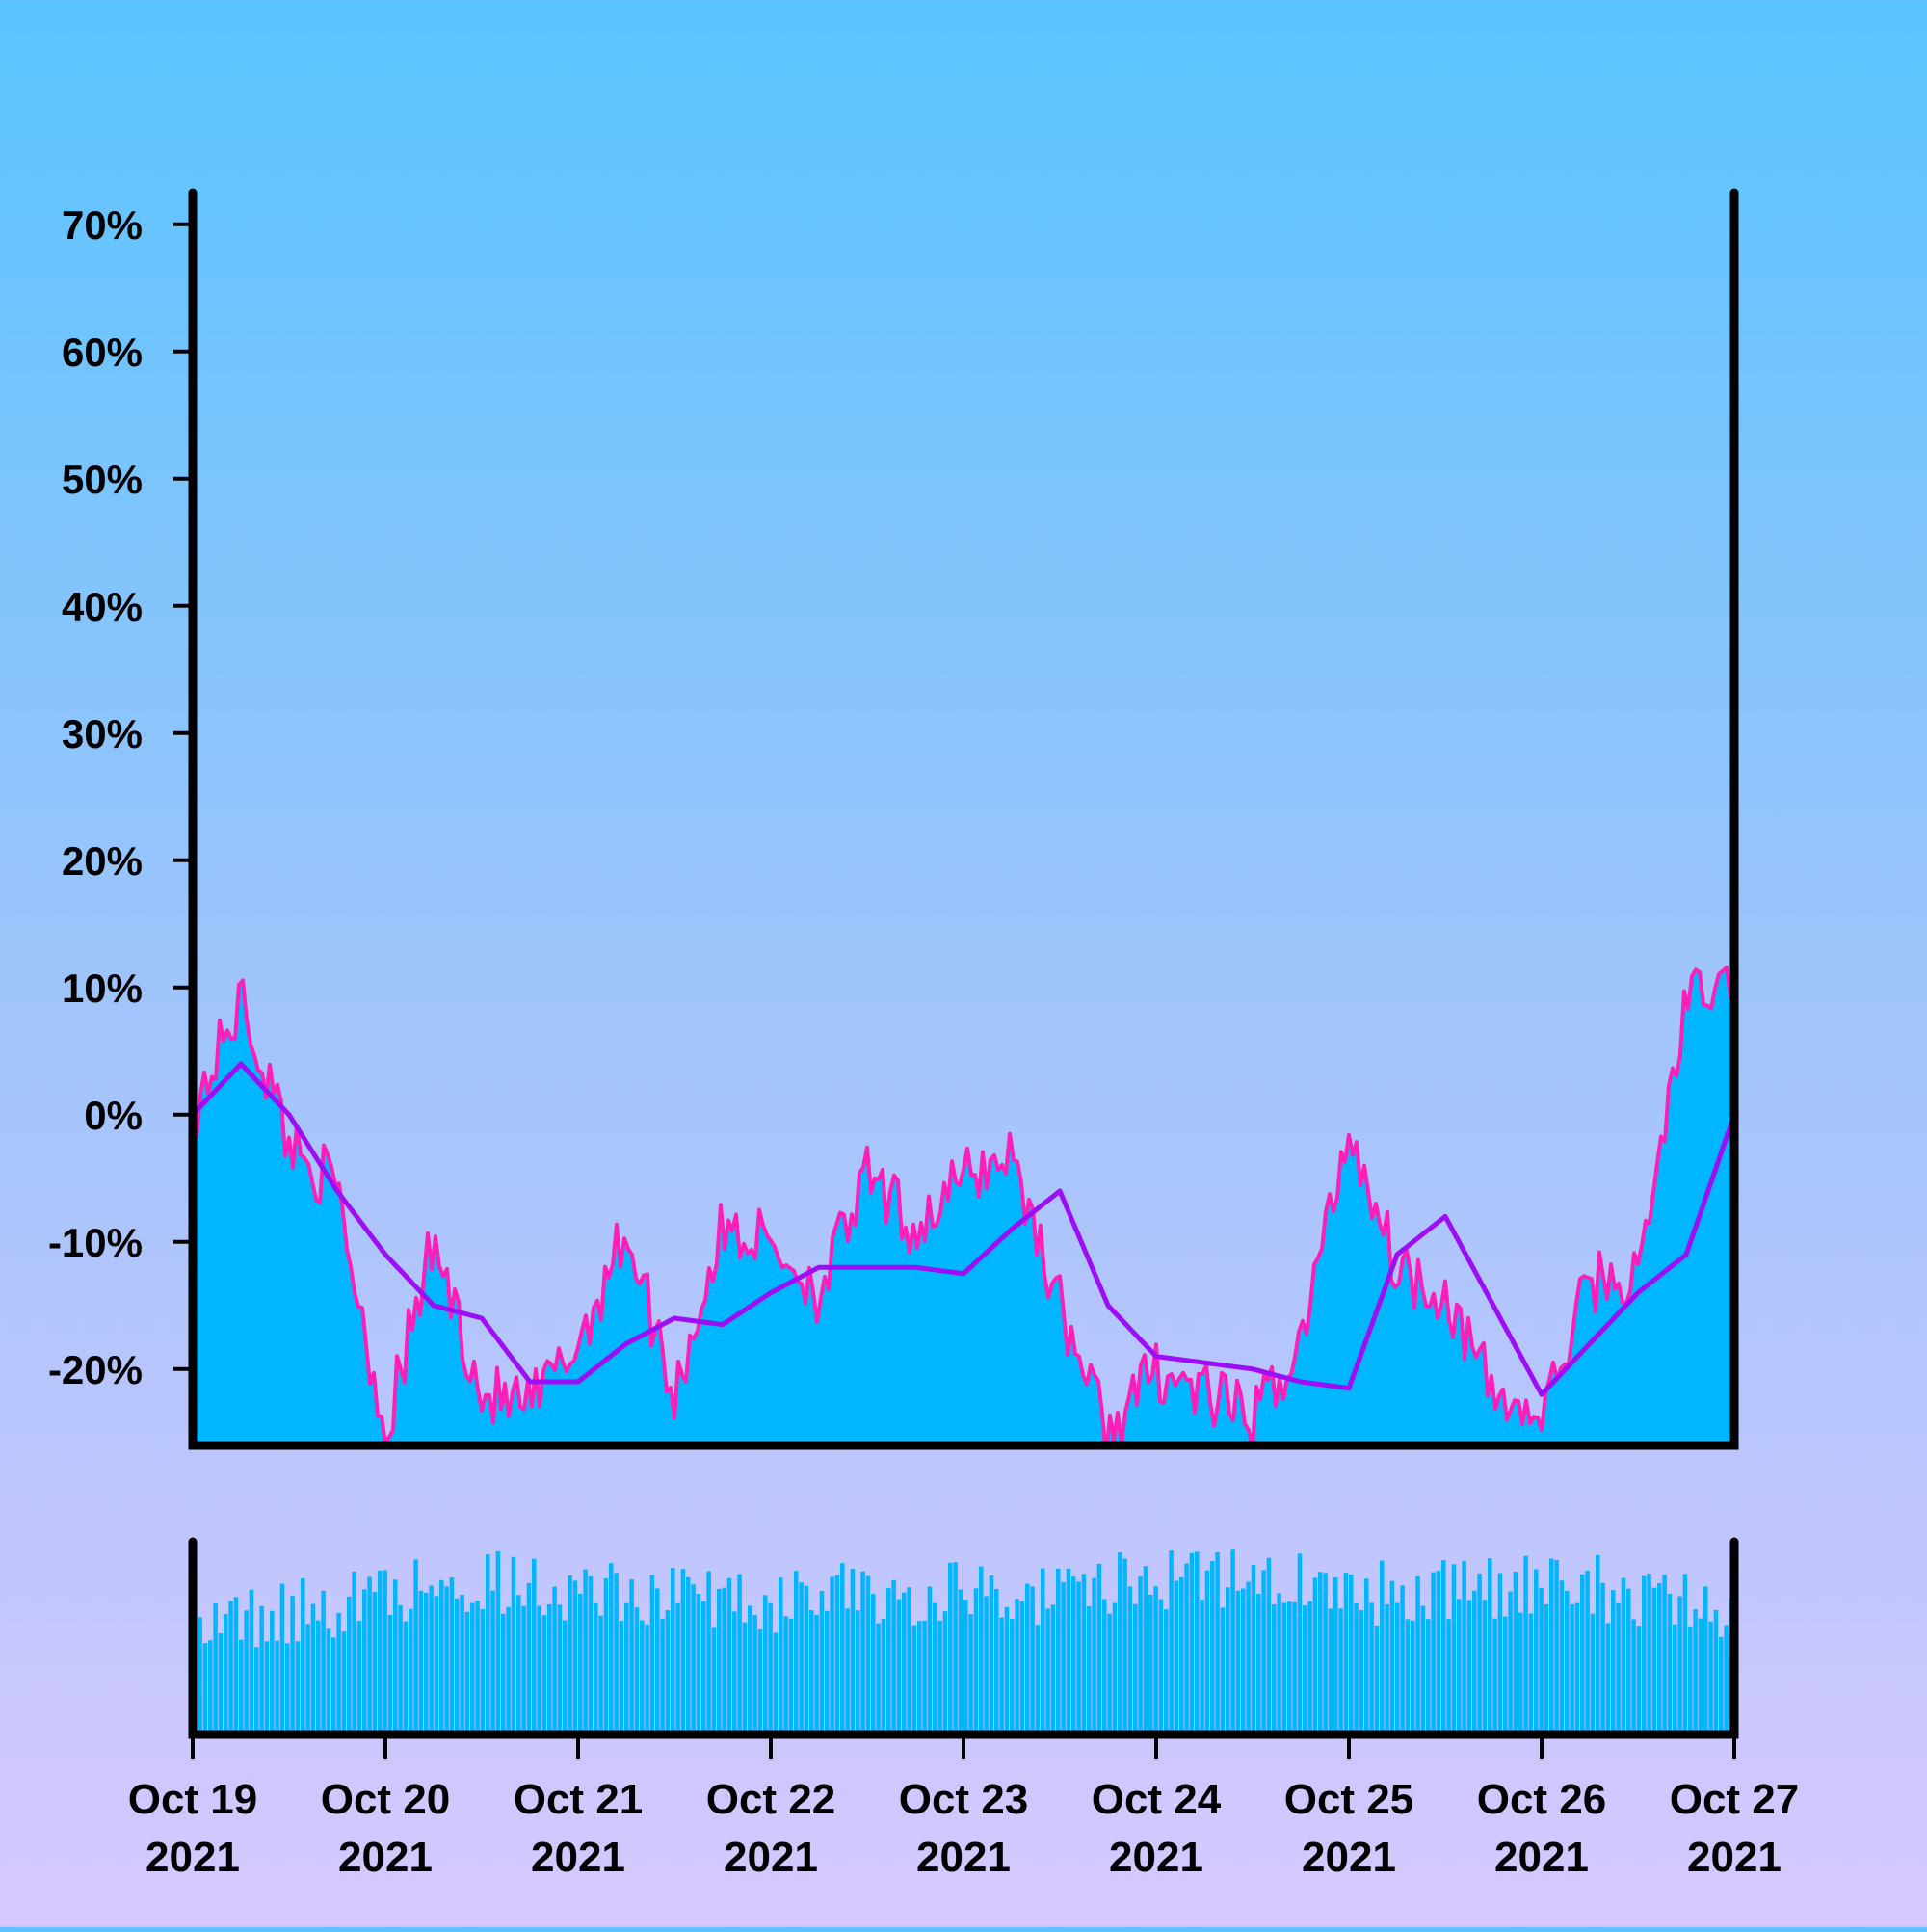  Describe the element at coordinates (103, 352) in the screenshot. I see `y-tick-label: 60%` at that location.